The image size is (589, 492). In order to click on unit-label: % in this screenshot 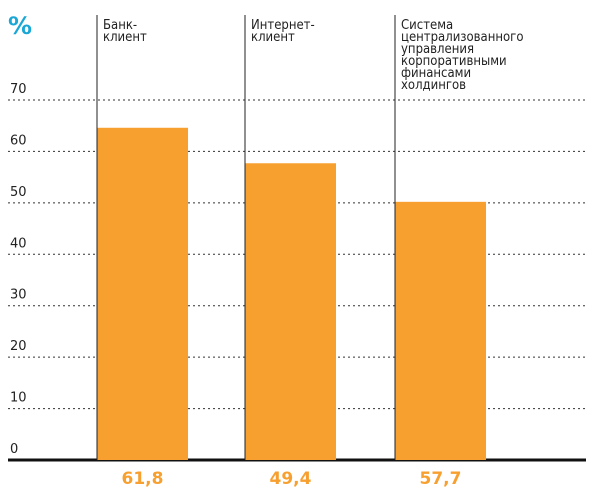, I will do `click(20, 26)`.